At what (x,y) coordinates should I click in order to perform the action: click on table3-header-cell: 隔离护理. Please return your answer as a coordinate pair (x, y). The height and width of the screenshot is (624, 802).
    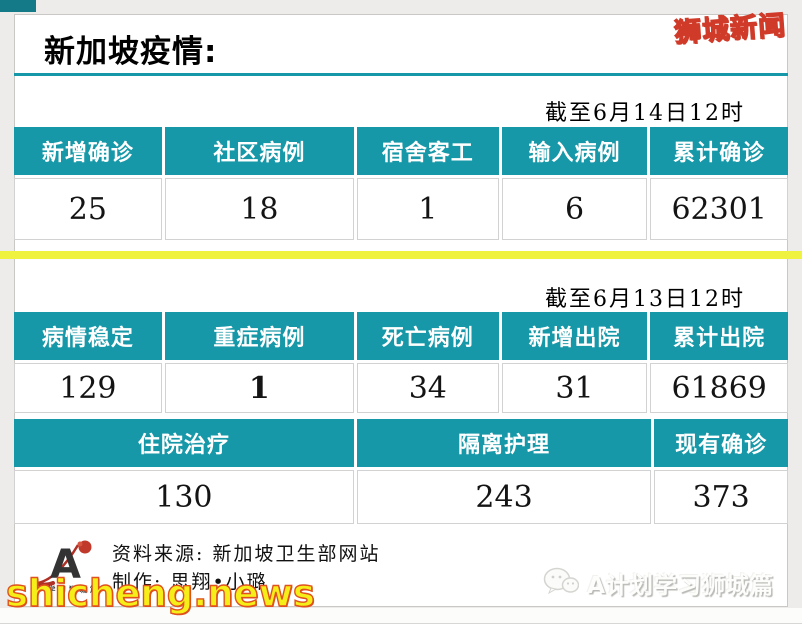
    Looking at the image, I should click on (504, 443).